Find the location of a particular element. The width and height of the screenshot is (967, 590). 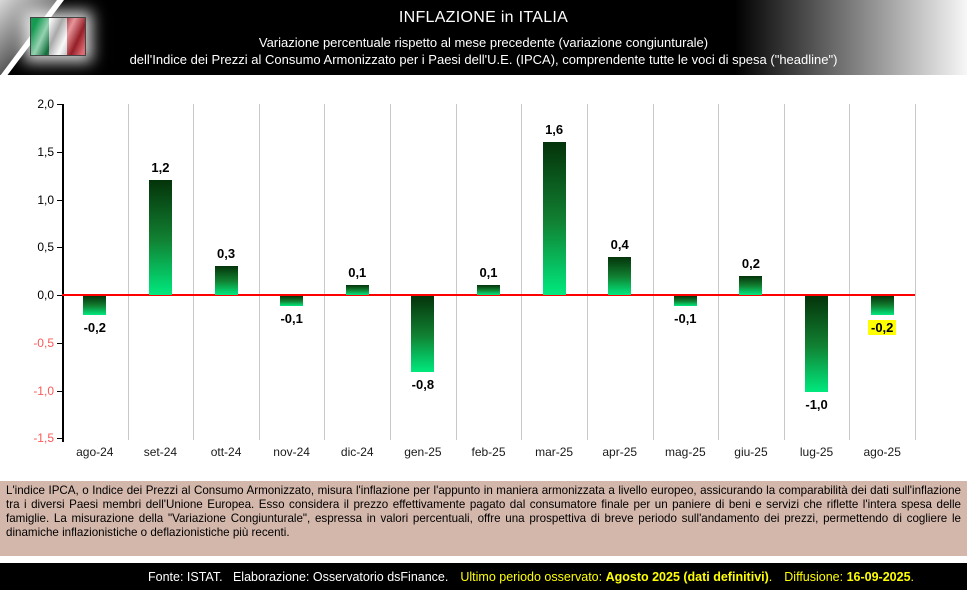

y-axis-label: 2,0 is located at coordinates (45, 104).